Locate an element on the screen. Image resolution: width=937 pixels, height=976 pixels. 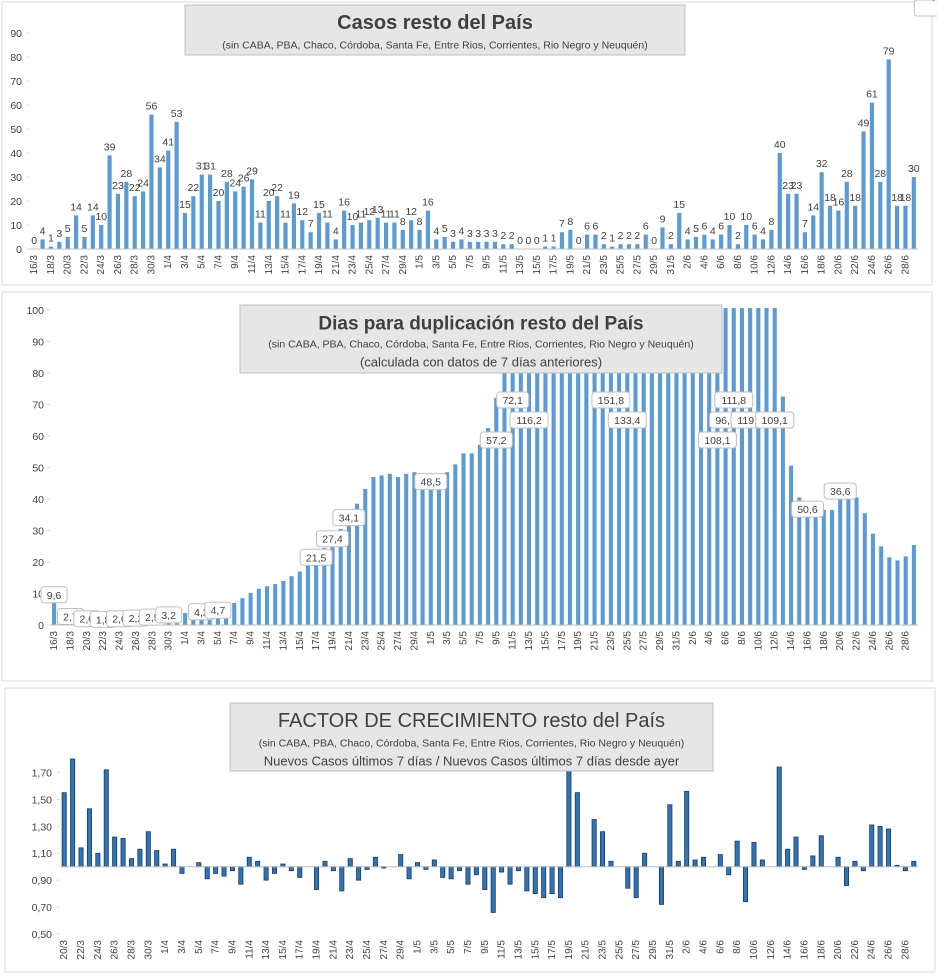
x-tick-label: 8/6 is located at coordinates (737, 947).